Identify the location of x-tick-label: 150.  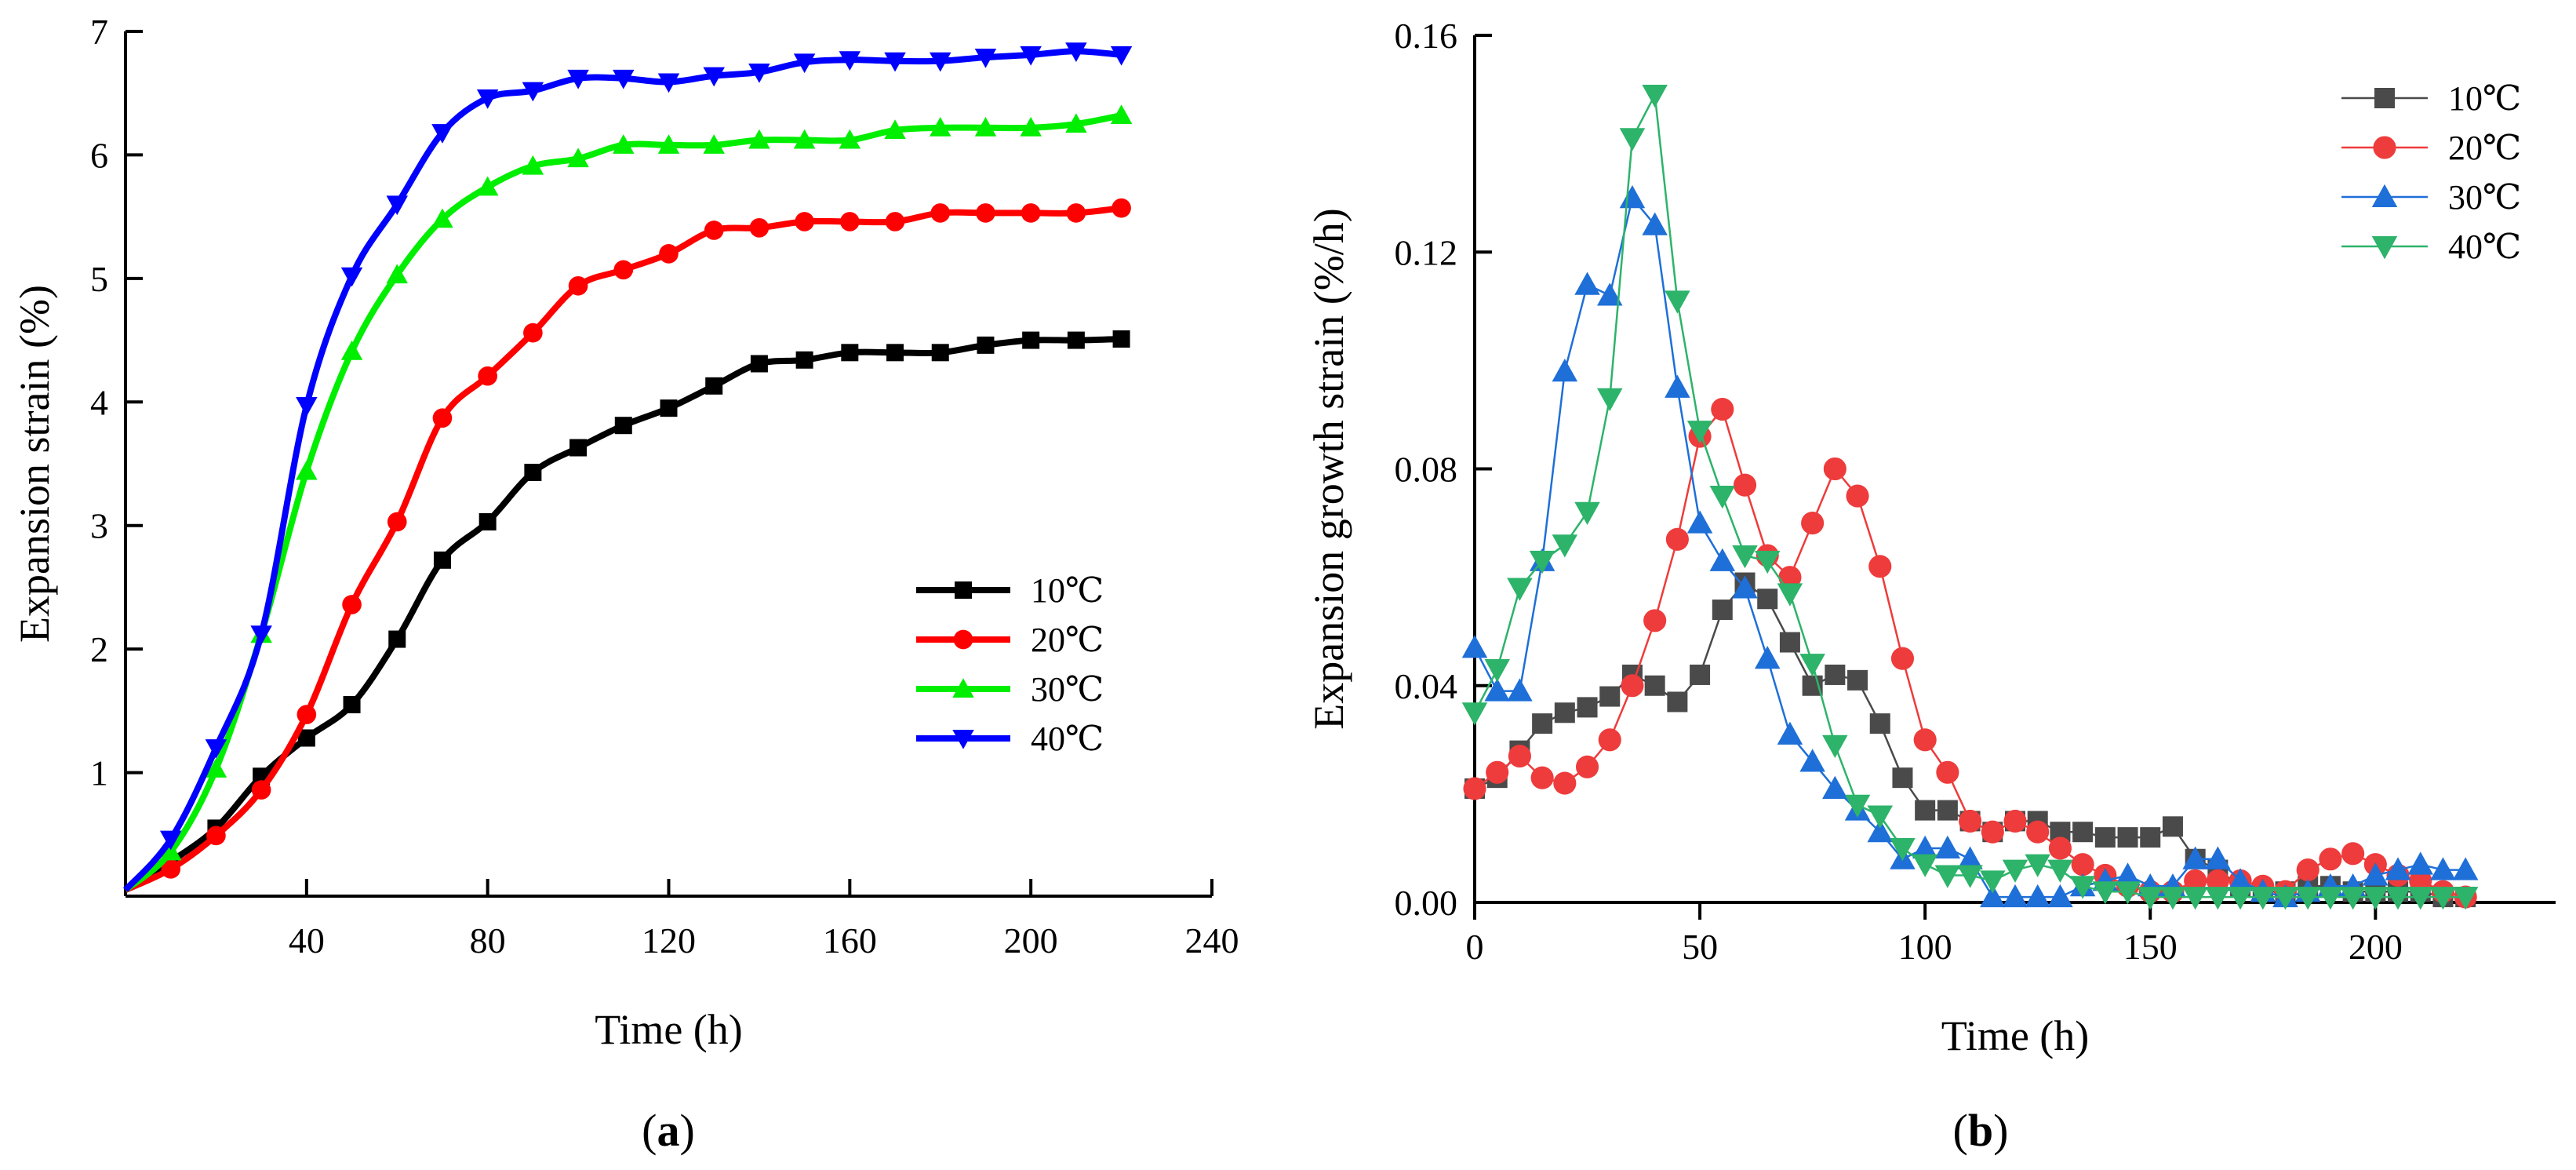
(2150, 947).